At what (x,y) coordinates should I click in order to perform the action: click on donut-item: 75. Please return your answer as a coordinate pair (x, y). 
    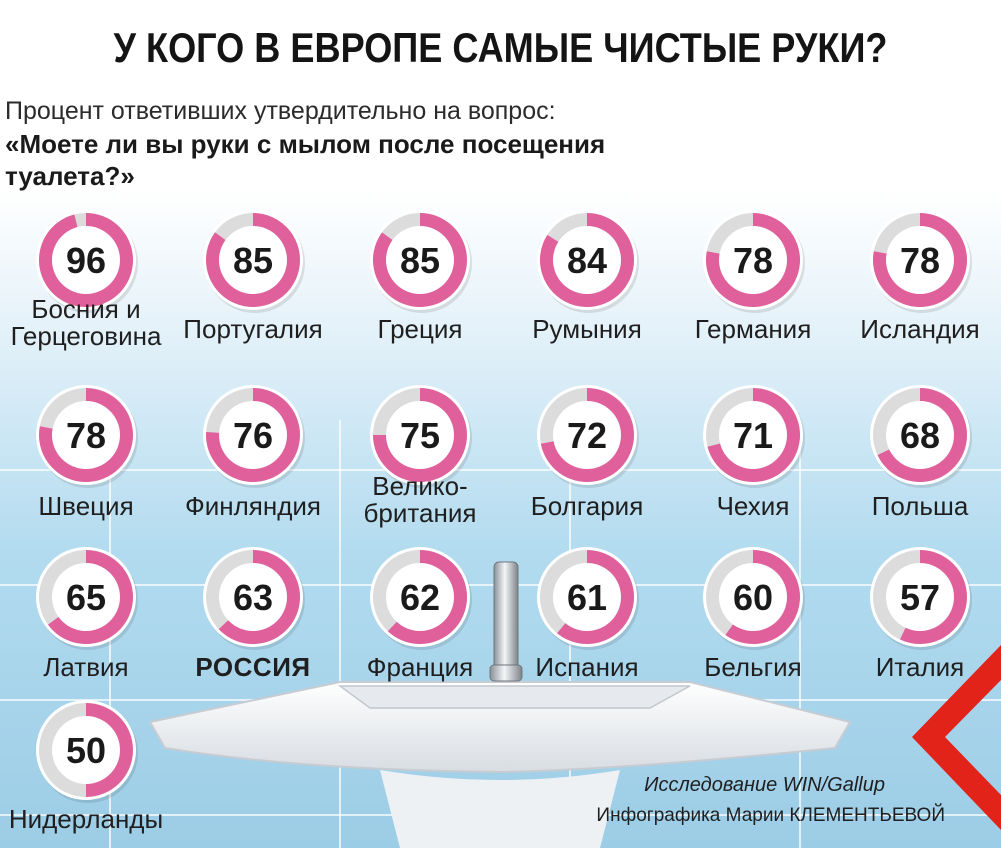
    Looking at the image, I should click on (421, 436).